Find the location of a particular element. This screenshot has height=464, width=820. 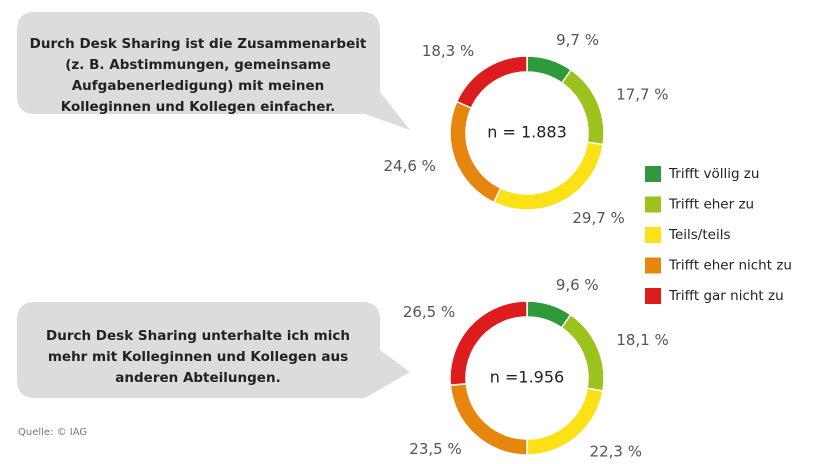

question-line: mehr mit Kolleginnen und Kollegen aus is located at coordinates (198, 357).